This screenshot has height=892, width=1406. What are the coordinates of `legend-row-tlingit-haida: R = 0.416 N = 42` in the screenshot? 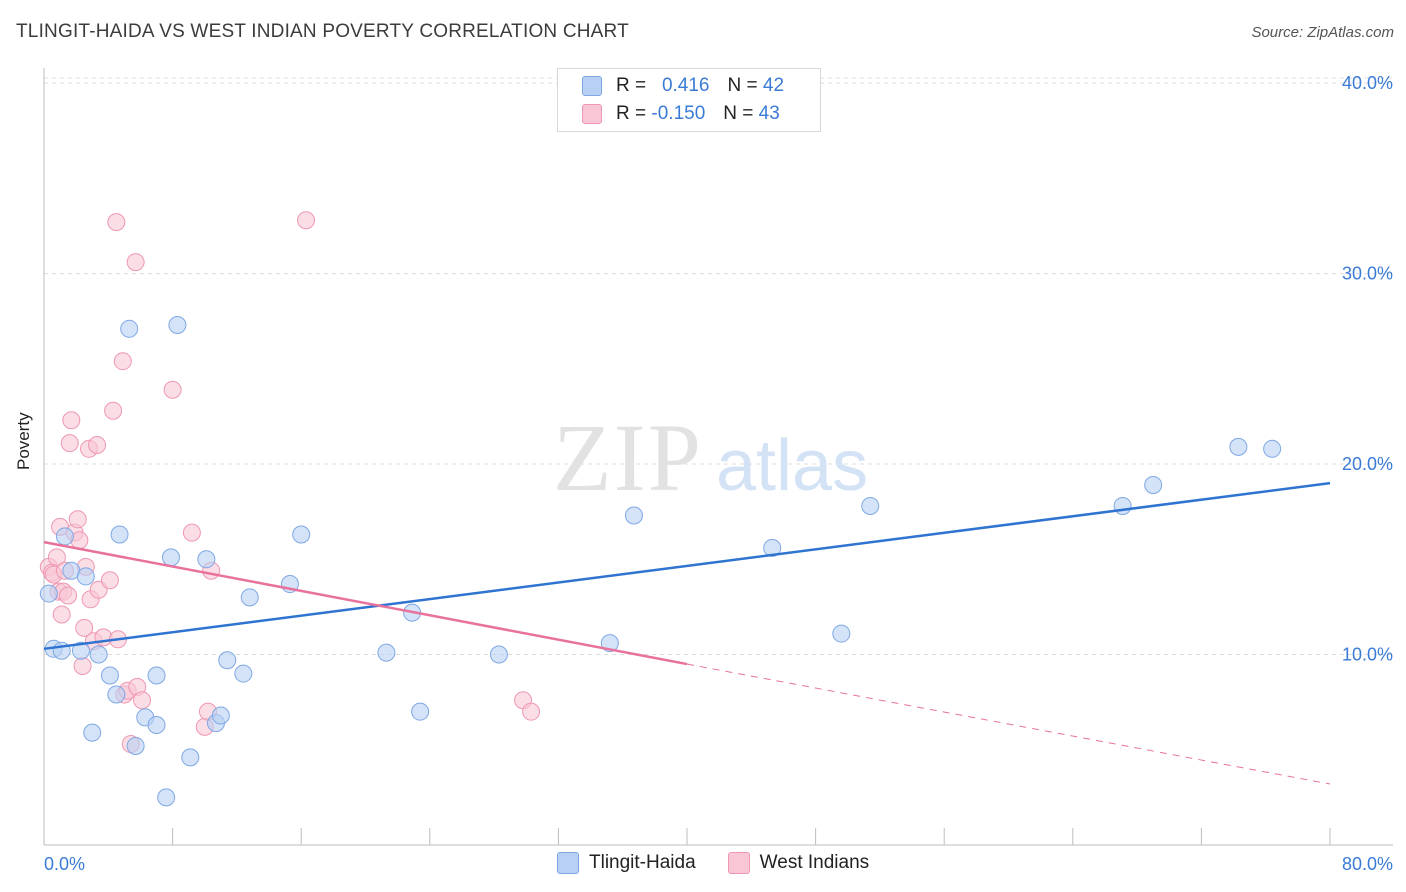 It's located at (683, 86).